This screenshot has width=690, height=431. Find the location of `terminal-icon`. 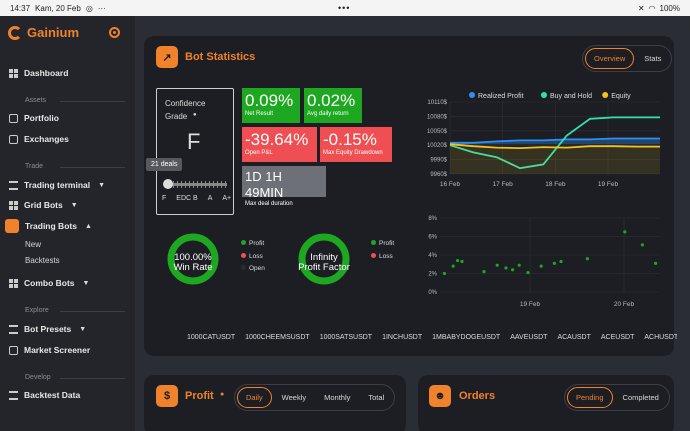

terminal-icon is located at coordinates (13, 185).